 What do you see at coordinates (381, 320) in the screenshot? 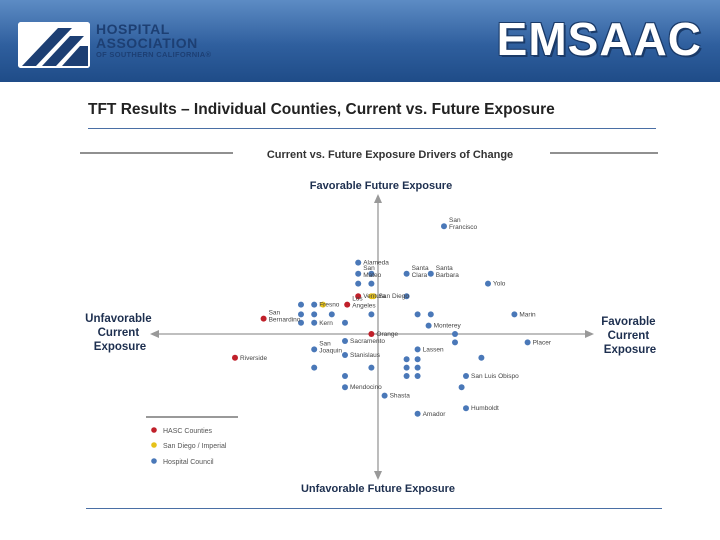
I see `data-points` at bounding box center [381, 320].